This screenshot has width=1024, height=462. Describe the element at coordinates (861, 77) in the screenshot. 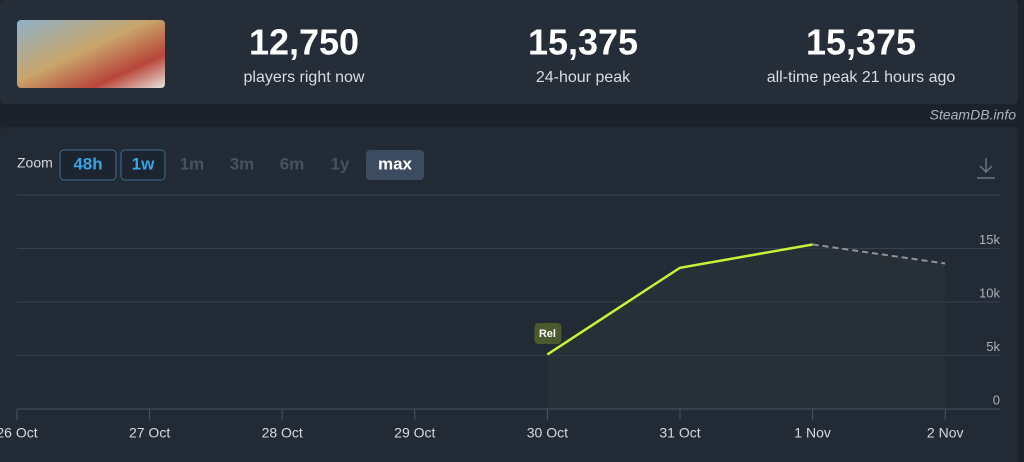

I see `stat-label: all-time peak 21 hours ago` at that location.